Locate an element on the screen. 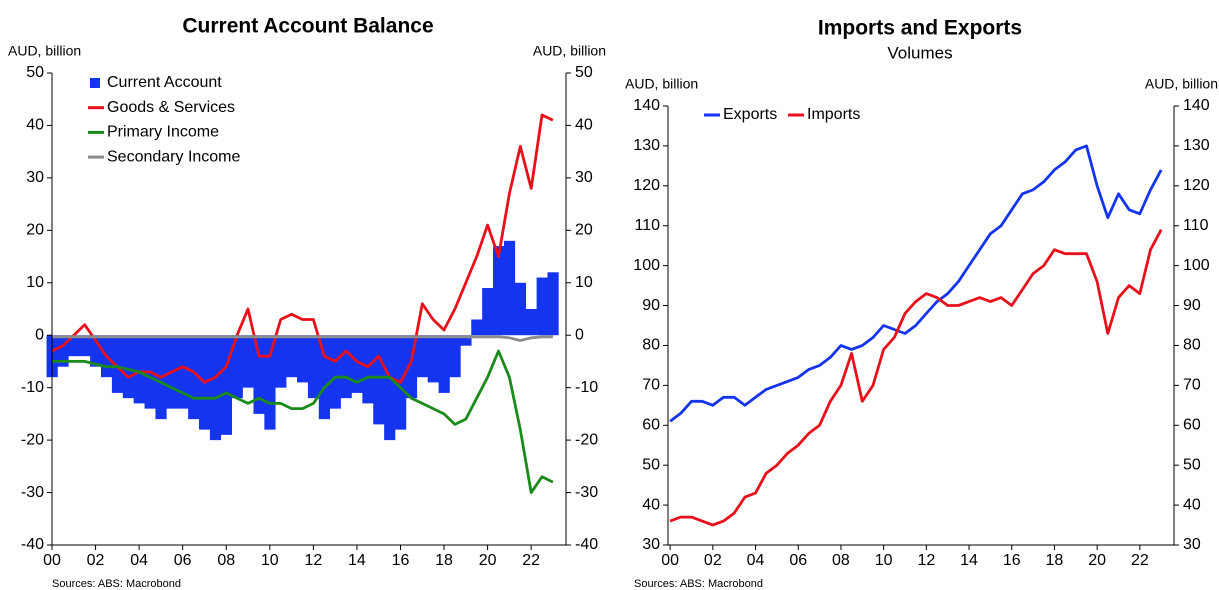 The image size is (1219, 590). y2-tick-label: 10 is located at coordinates (584, 282).